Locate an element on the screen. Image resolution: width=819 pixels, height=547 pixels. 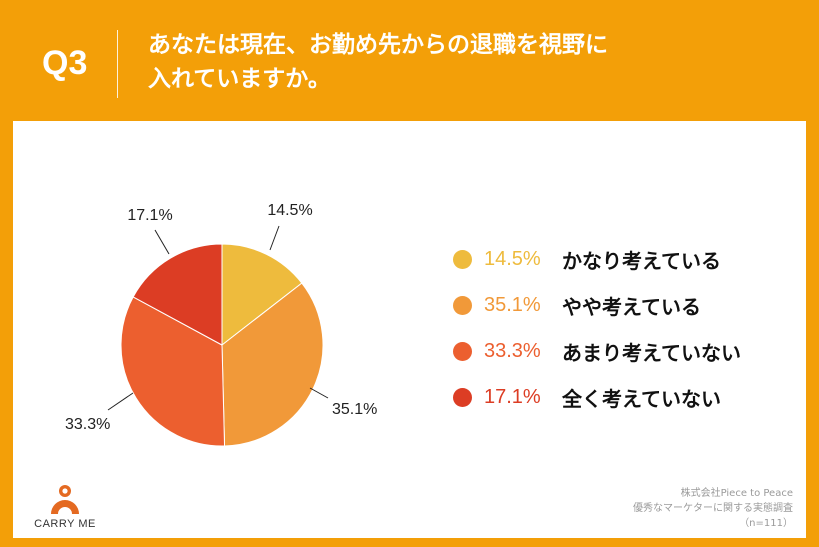
carry-me-logo: CARRY ME is located at coordinates (65, 507).